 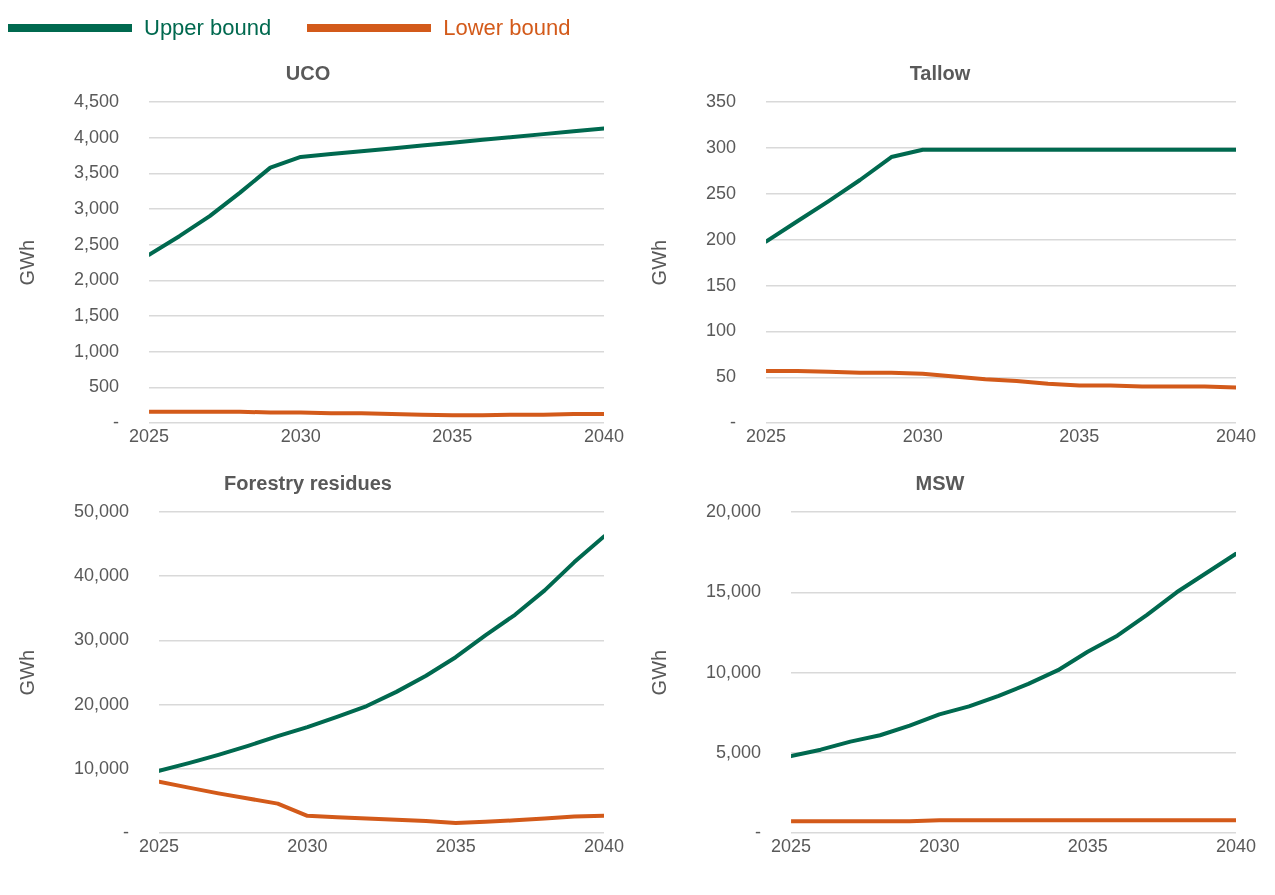 I want to click on y-tick-label: 30,000, so click(x=101, y=639).